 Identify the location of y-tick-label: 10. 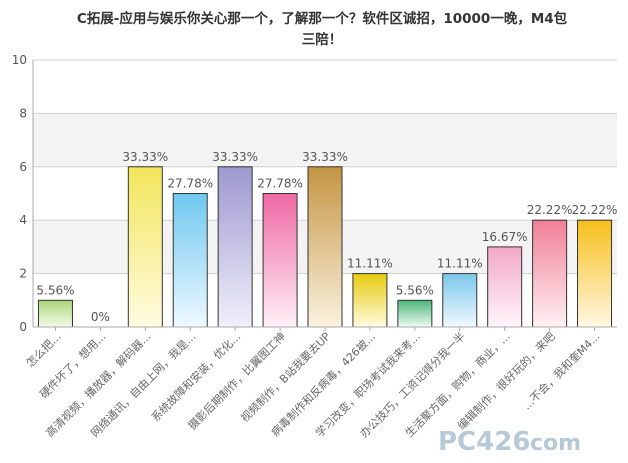
(19, 60).